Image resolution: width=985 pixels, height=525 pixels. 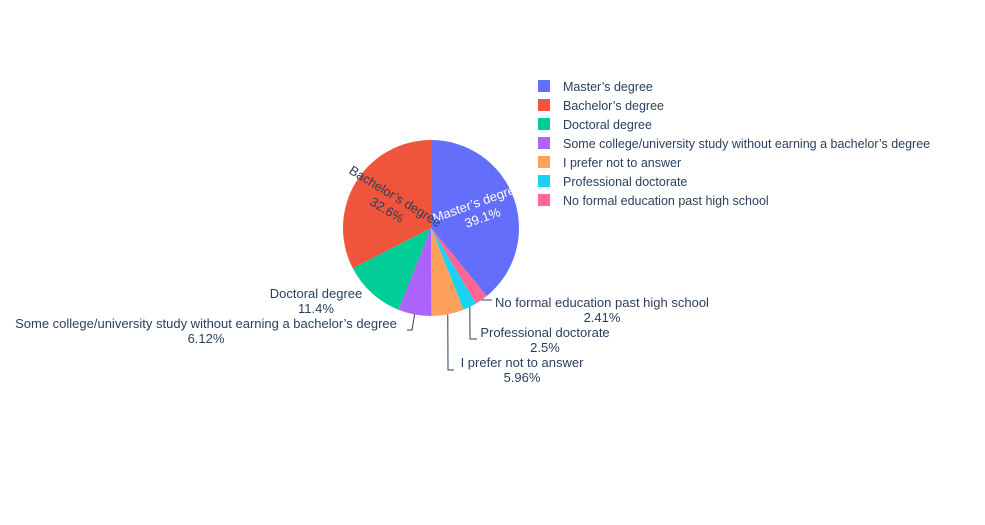 I want to click on pie-slice-master-s-degree, so click(x=475, y=218).